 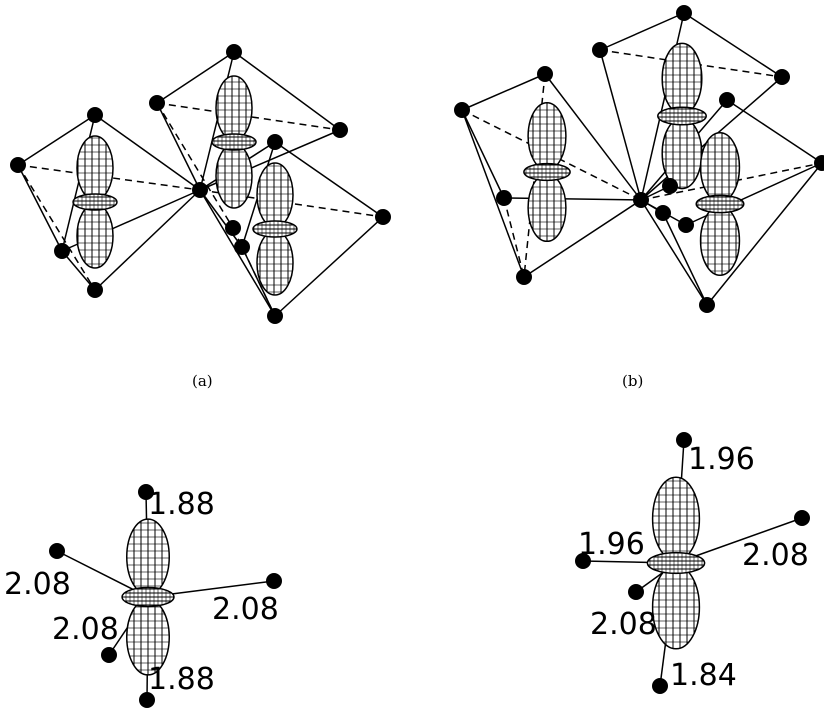 I want to click on bond-label-c-top: 1.88, so click(x=181, y=504).